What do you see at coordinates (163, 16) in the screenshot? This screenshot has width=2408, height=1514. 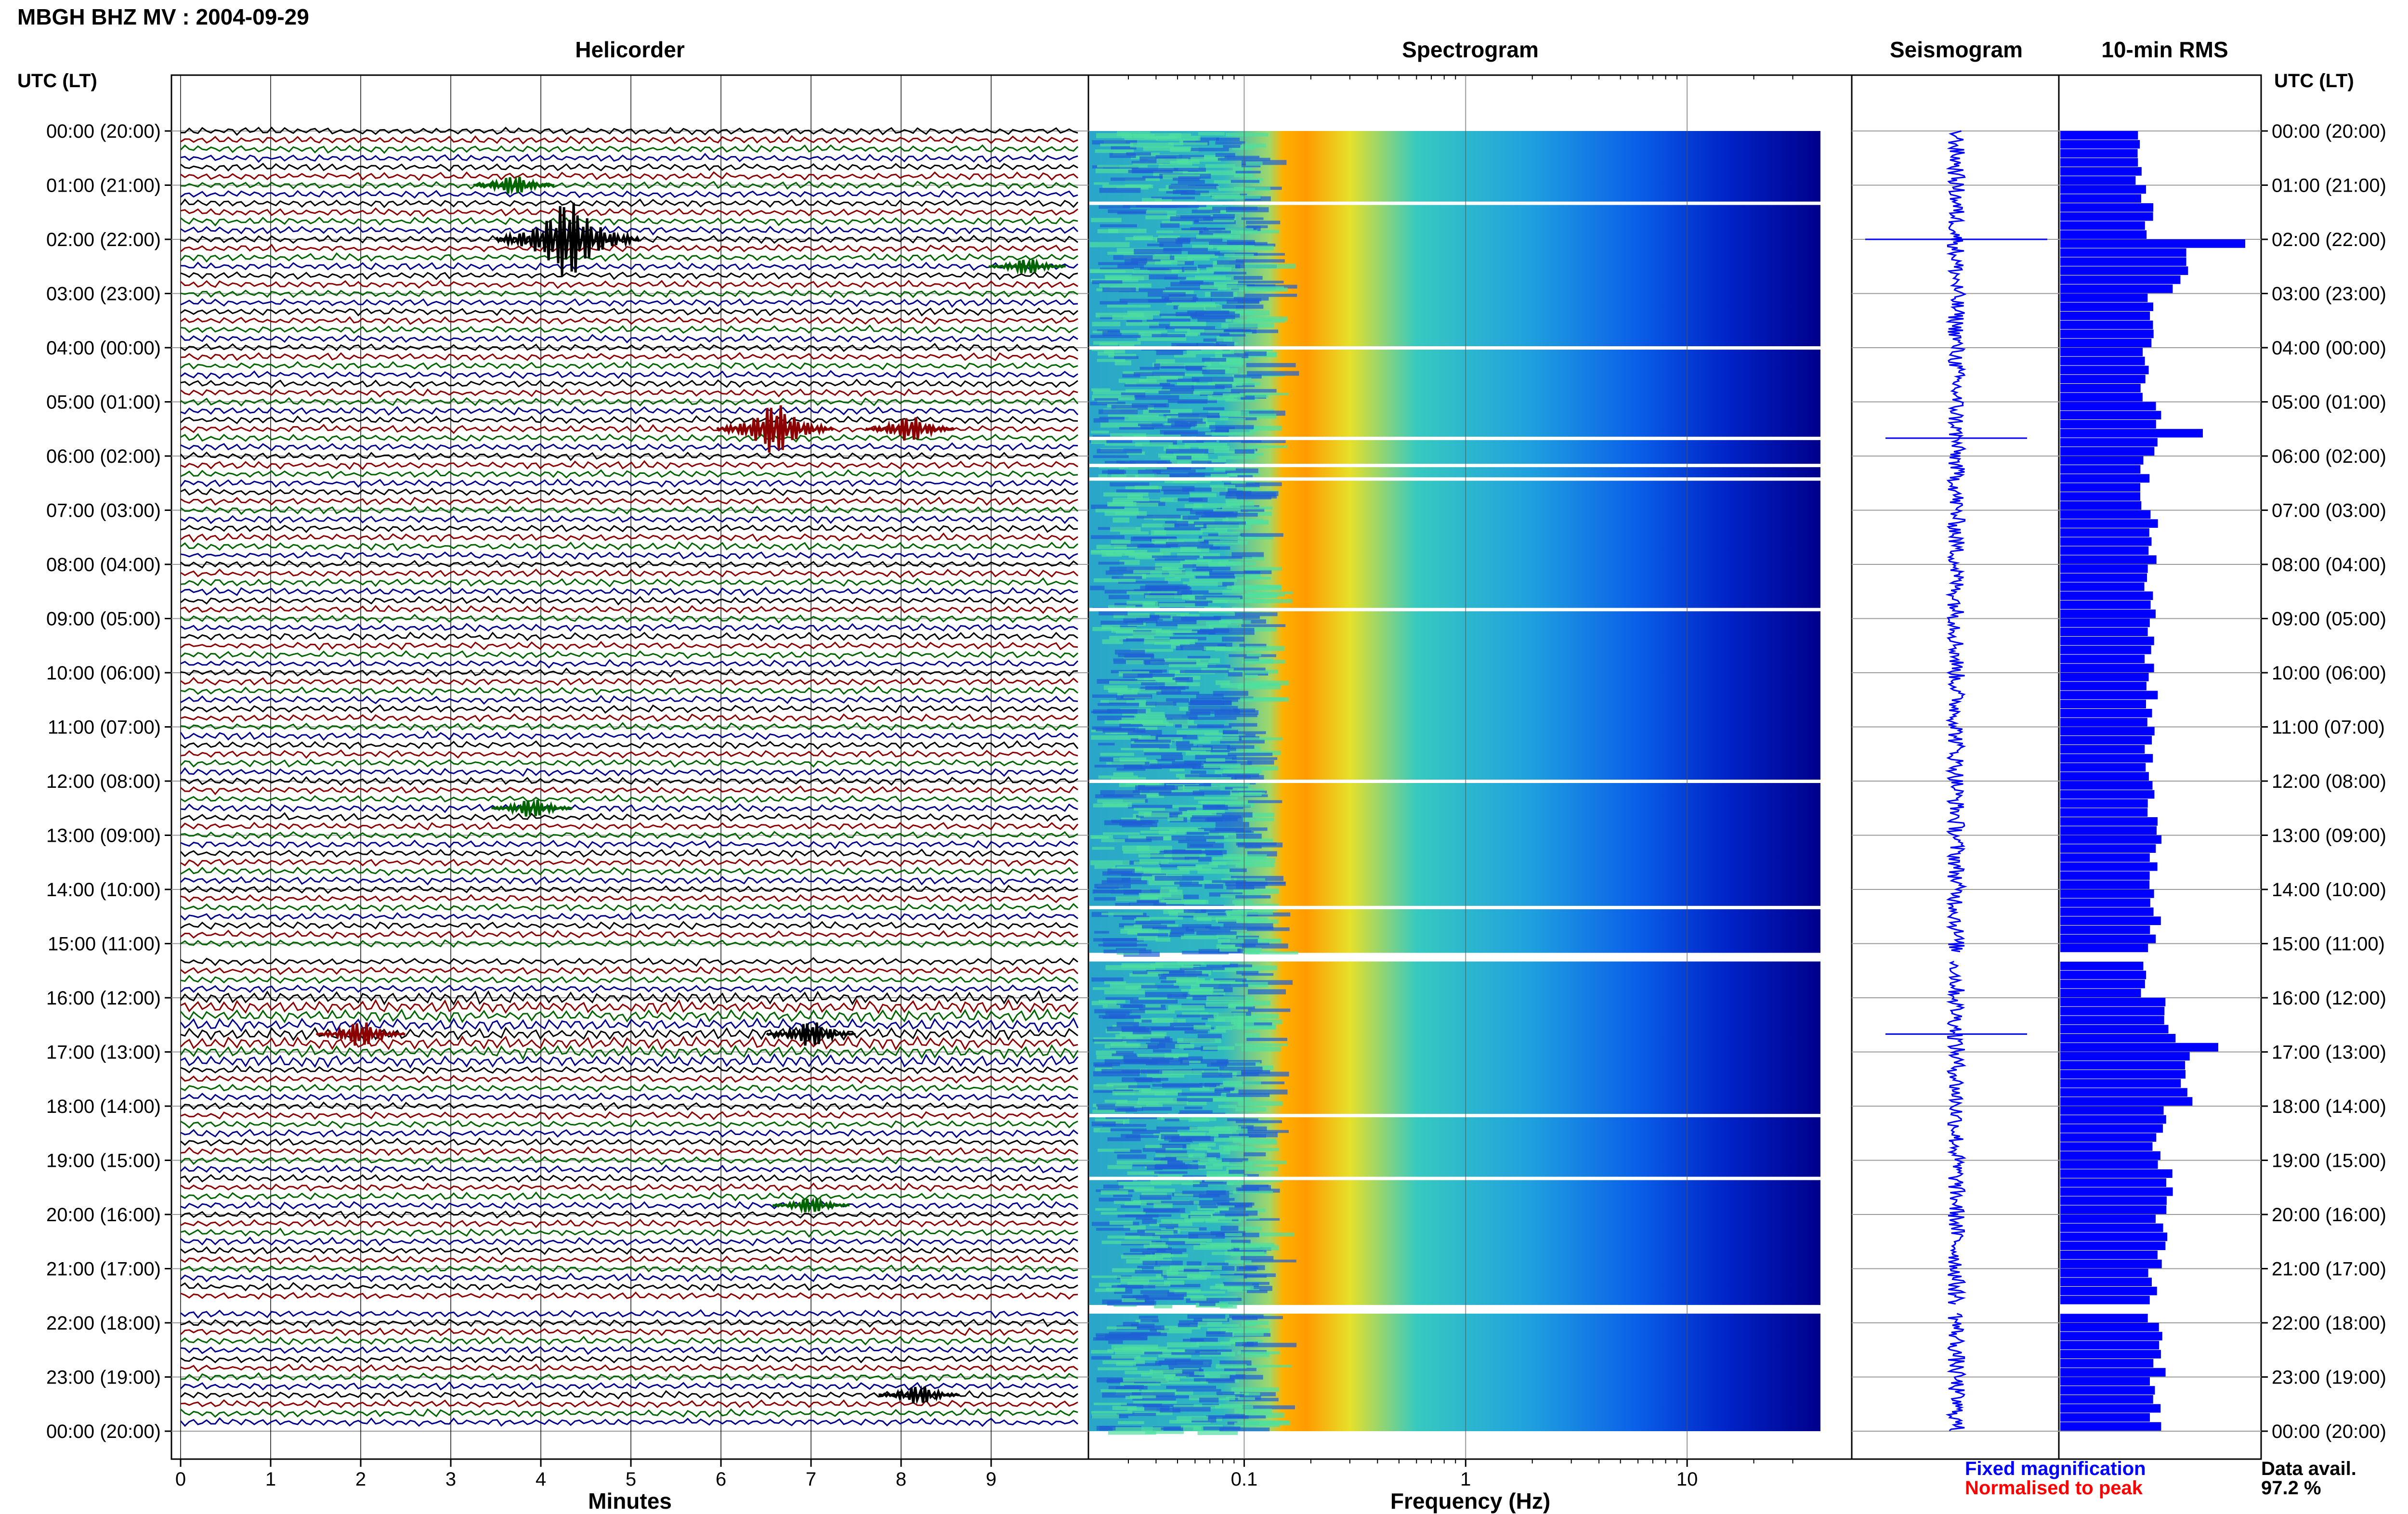 I see `page-title: MBGH BHZ MV : 2004-09-29` at bounding box center [163, 16].